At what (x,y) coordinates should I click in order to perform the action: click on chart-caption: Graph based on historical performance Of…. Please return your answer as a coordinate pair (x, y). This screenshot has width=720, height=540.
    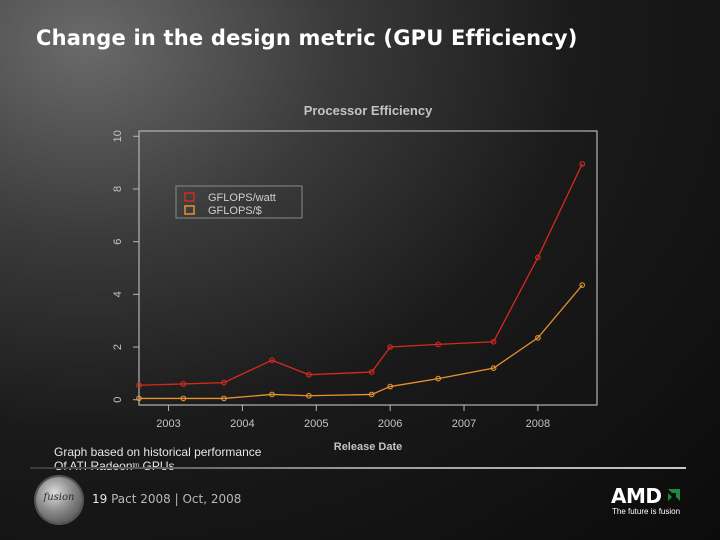
    Looking at the image, I should click on (157, 459).